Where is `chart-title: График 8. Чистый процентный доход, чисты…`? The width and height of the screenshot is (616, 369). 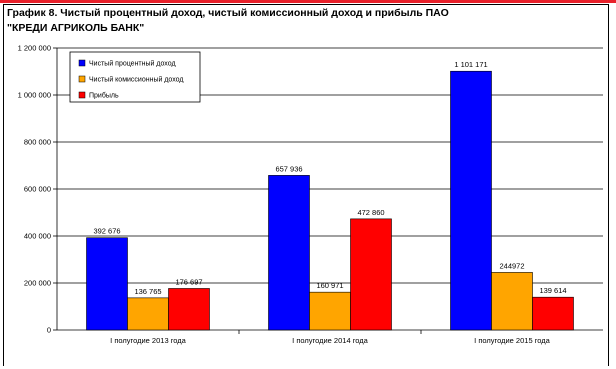
chart-title: График 8. Чистый процентный доход, чисты… is located at coordinates (228, 20).